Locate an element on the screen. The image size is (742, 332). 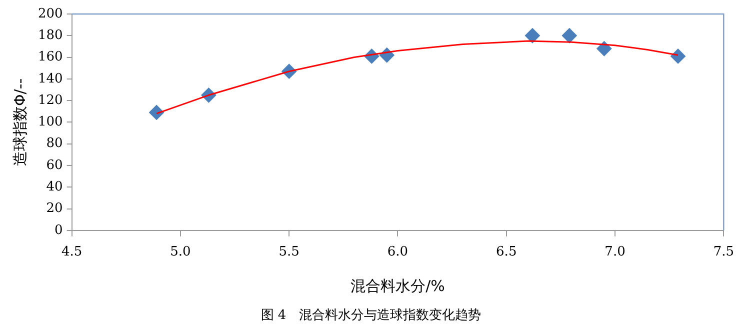
y-tick-label: 0 is located at coordinates (58, 230).